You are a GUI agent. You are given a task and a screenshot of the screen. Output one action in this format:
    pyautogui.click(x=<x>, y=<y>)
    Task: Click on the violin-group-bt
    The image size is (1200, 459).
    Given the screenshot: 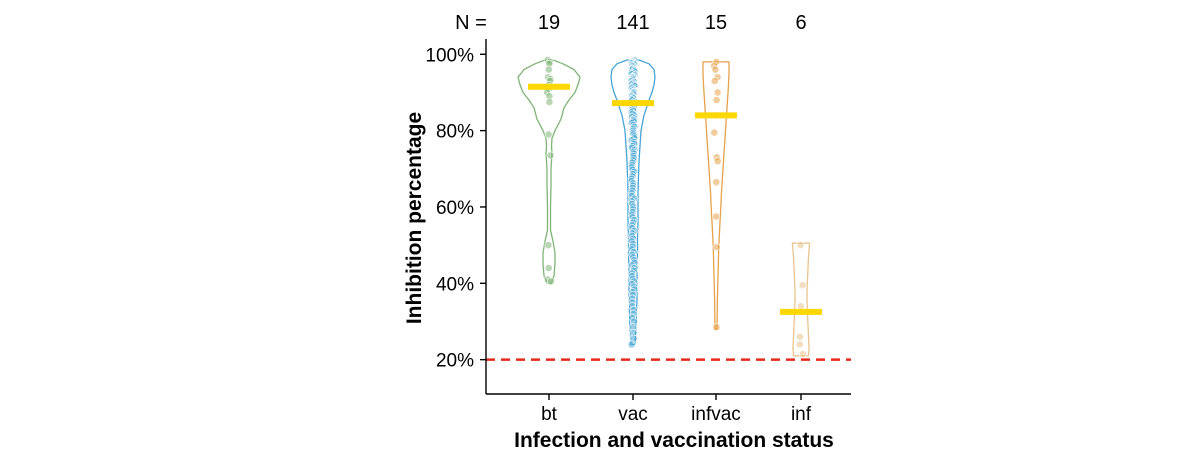 What is the action you would take?
    pyautogui.click(x=549, y=171)
    